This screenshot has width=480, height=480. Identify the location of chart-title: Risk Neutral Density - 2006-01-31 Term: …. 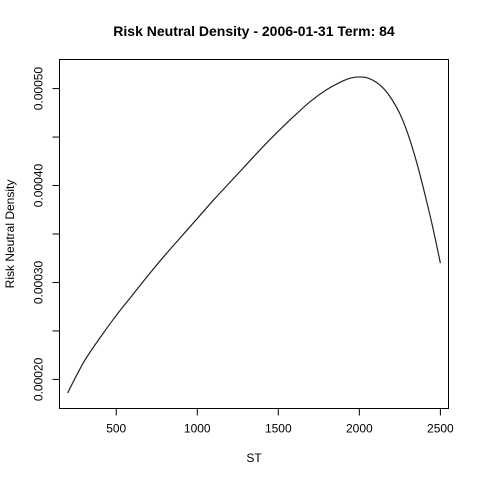
(254, 31).